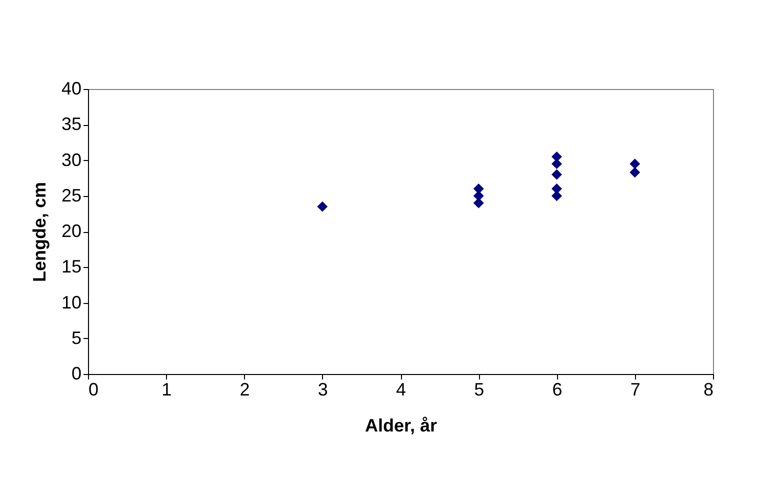  Describe the element at coordinates (323, 390) in the screenshot. I see `x-tick-label: 3` at that location.